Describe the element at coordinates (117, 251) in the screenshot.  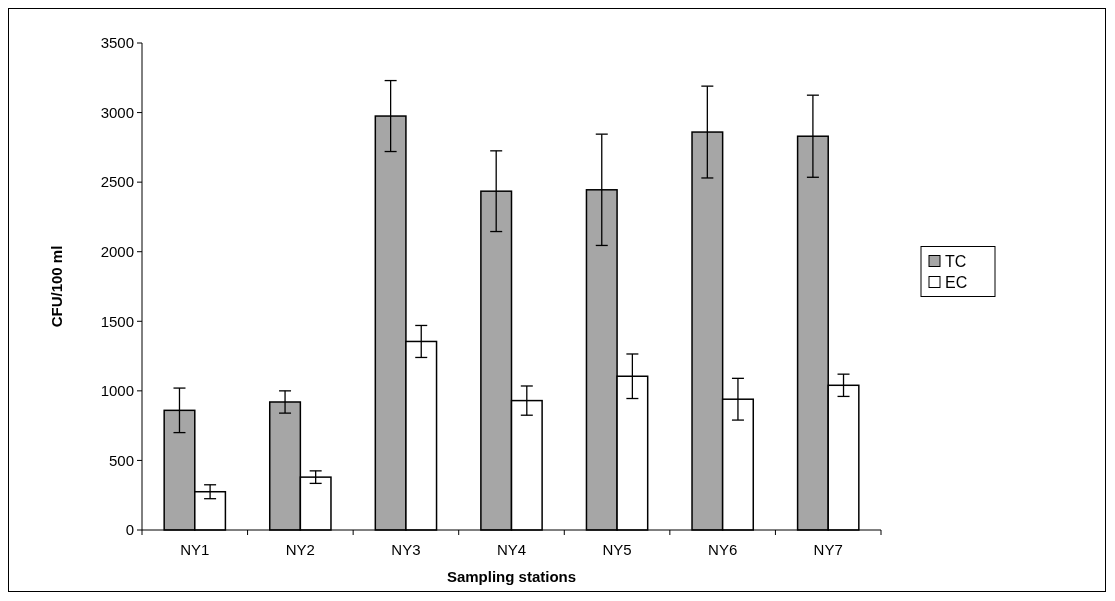
I see `y-tick-label: 2000` at that location.